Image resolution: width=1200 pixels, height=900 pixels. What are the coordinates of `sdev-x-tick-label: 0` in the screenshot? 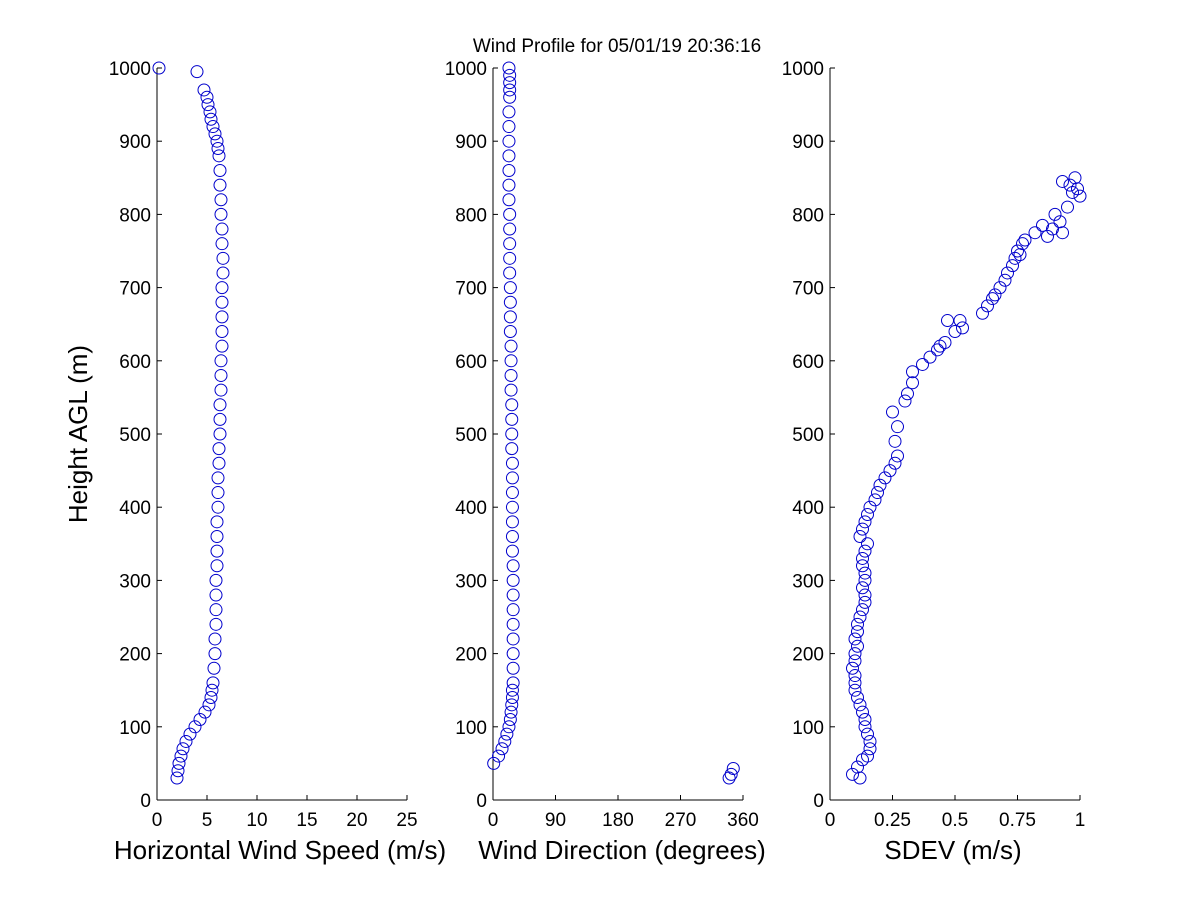 It's located at (830, 820).